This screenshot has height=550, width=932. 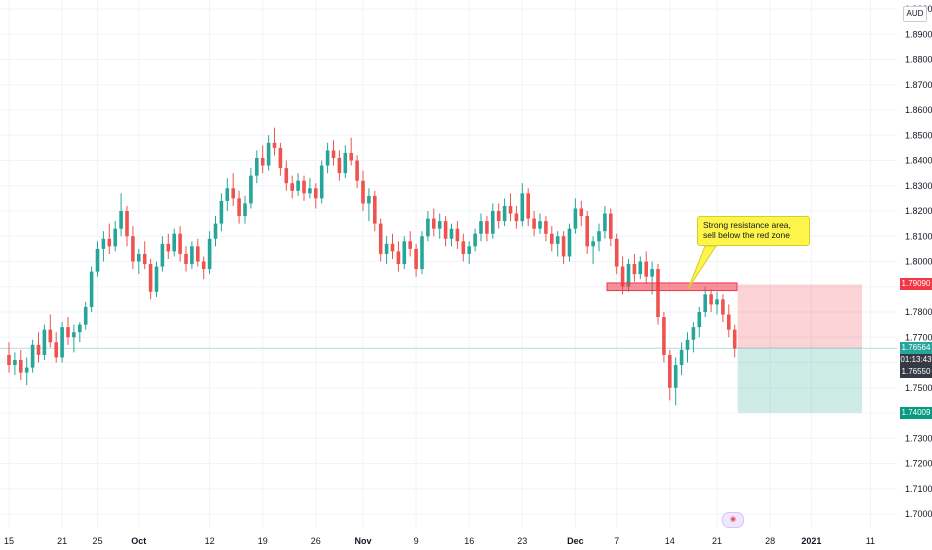 I want to click on resistance-zone, so click(x=672, y=287).